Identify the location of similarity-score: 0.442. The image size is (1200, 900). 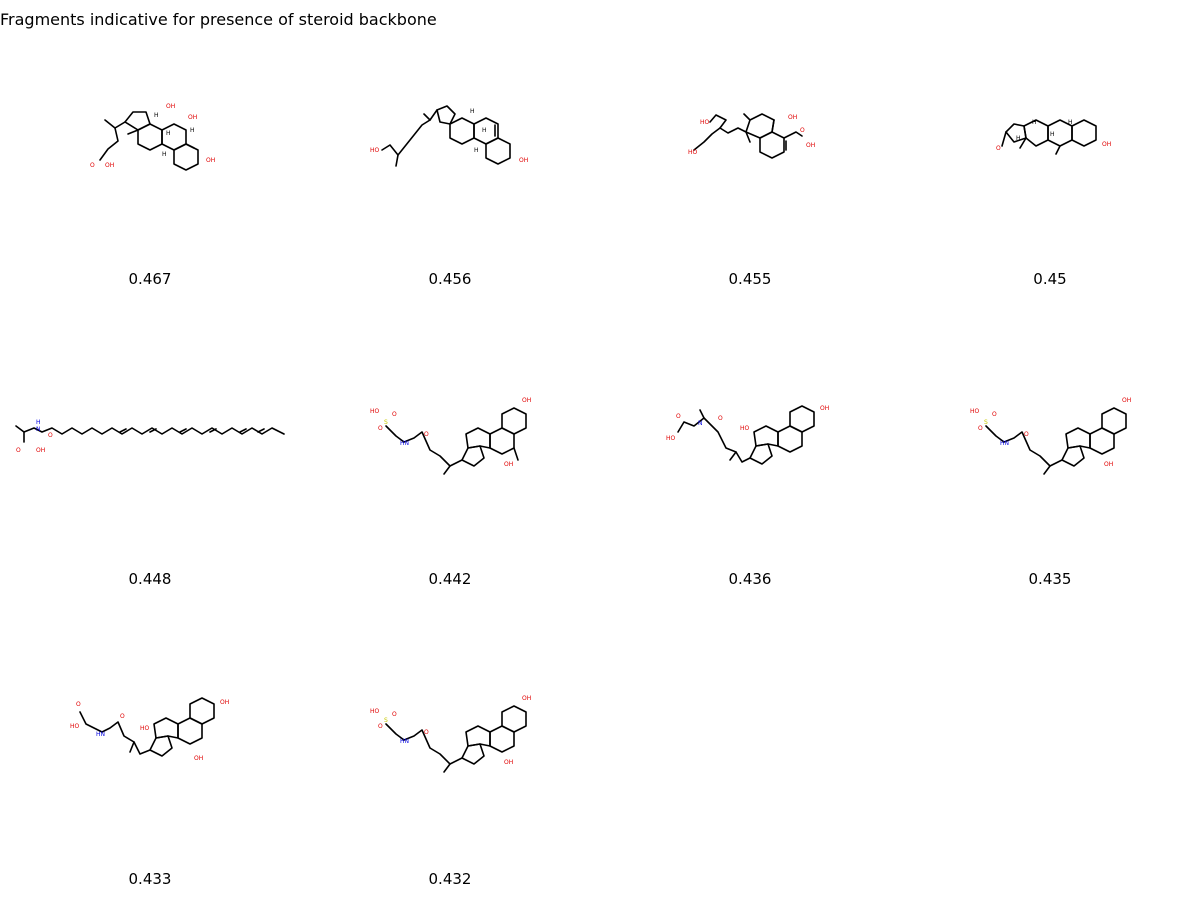
(450, 579).